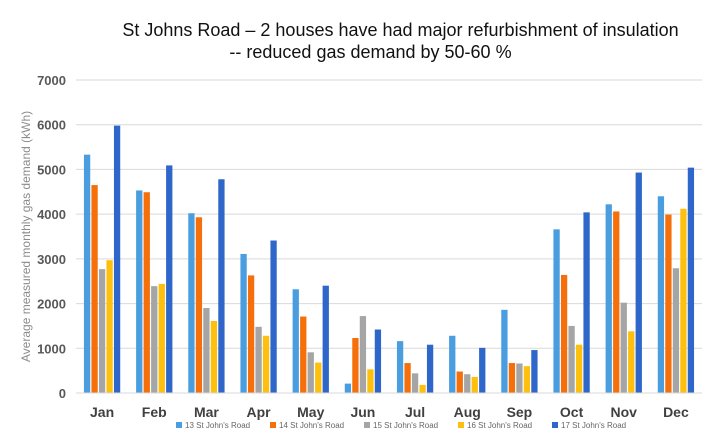 The width and height of the screenshot is (721, 440). Describe the element at coordinates (51, 80) in the screenshot. I see `y-tick-label: 7000` at that location.